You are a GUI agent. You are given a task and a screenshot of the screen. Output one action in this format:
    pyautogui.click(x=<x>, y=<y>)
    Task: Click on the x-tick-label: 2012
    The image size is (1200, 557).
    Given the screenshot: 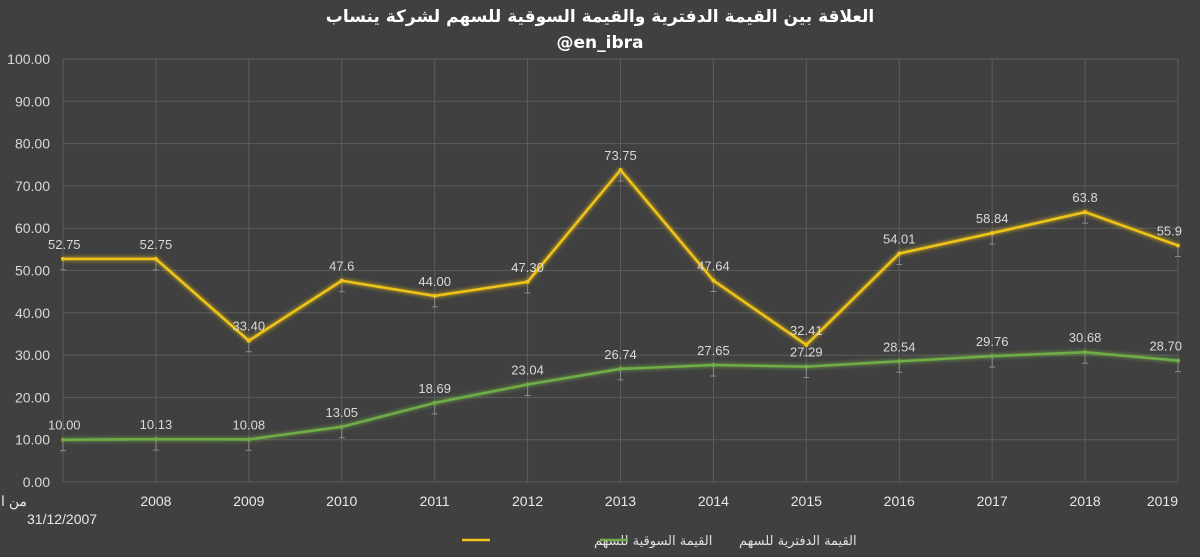 What is the action you would take?
    pyautogui.click(x=527, y=501)
    